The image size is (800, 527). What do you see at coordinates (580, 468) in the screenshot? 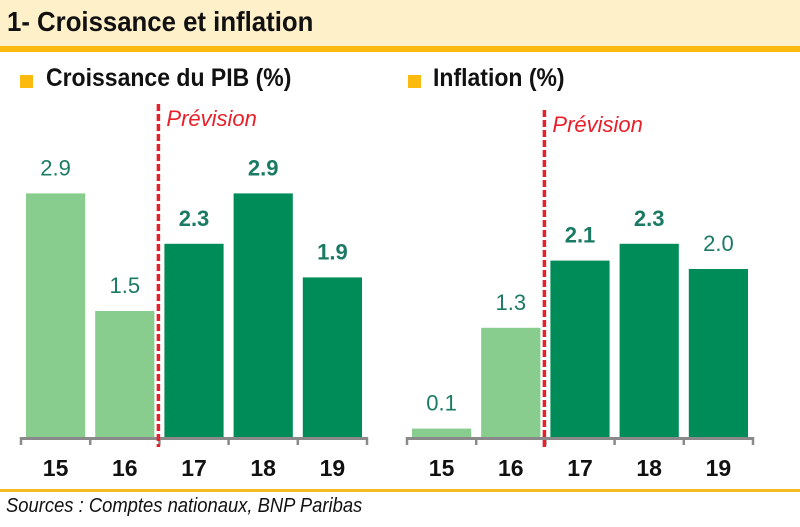
I see `inflation-x-tick-label-17: 17` at bounding box center [580, 468].